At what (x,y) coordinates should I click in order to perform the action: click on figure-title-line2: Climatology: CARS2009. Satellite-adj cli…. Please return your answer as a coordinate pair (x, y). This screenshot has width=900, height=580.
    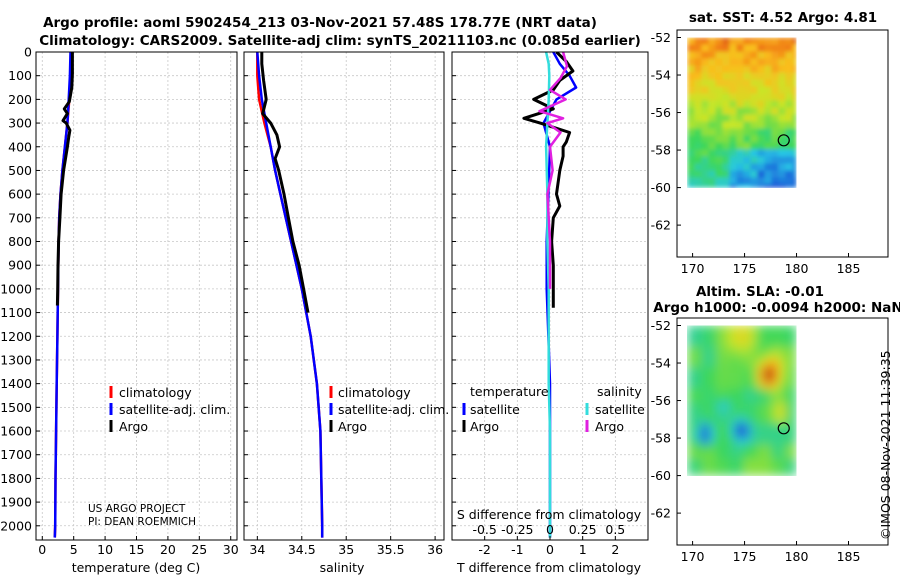
    Looking at the image, I should click on (340, 41).